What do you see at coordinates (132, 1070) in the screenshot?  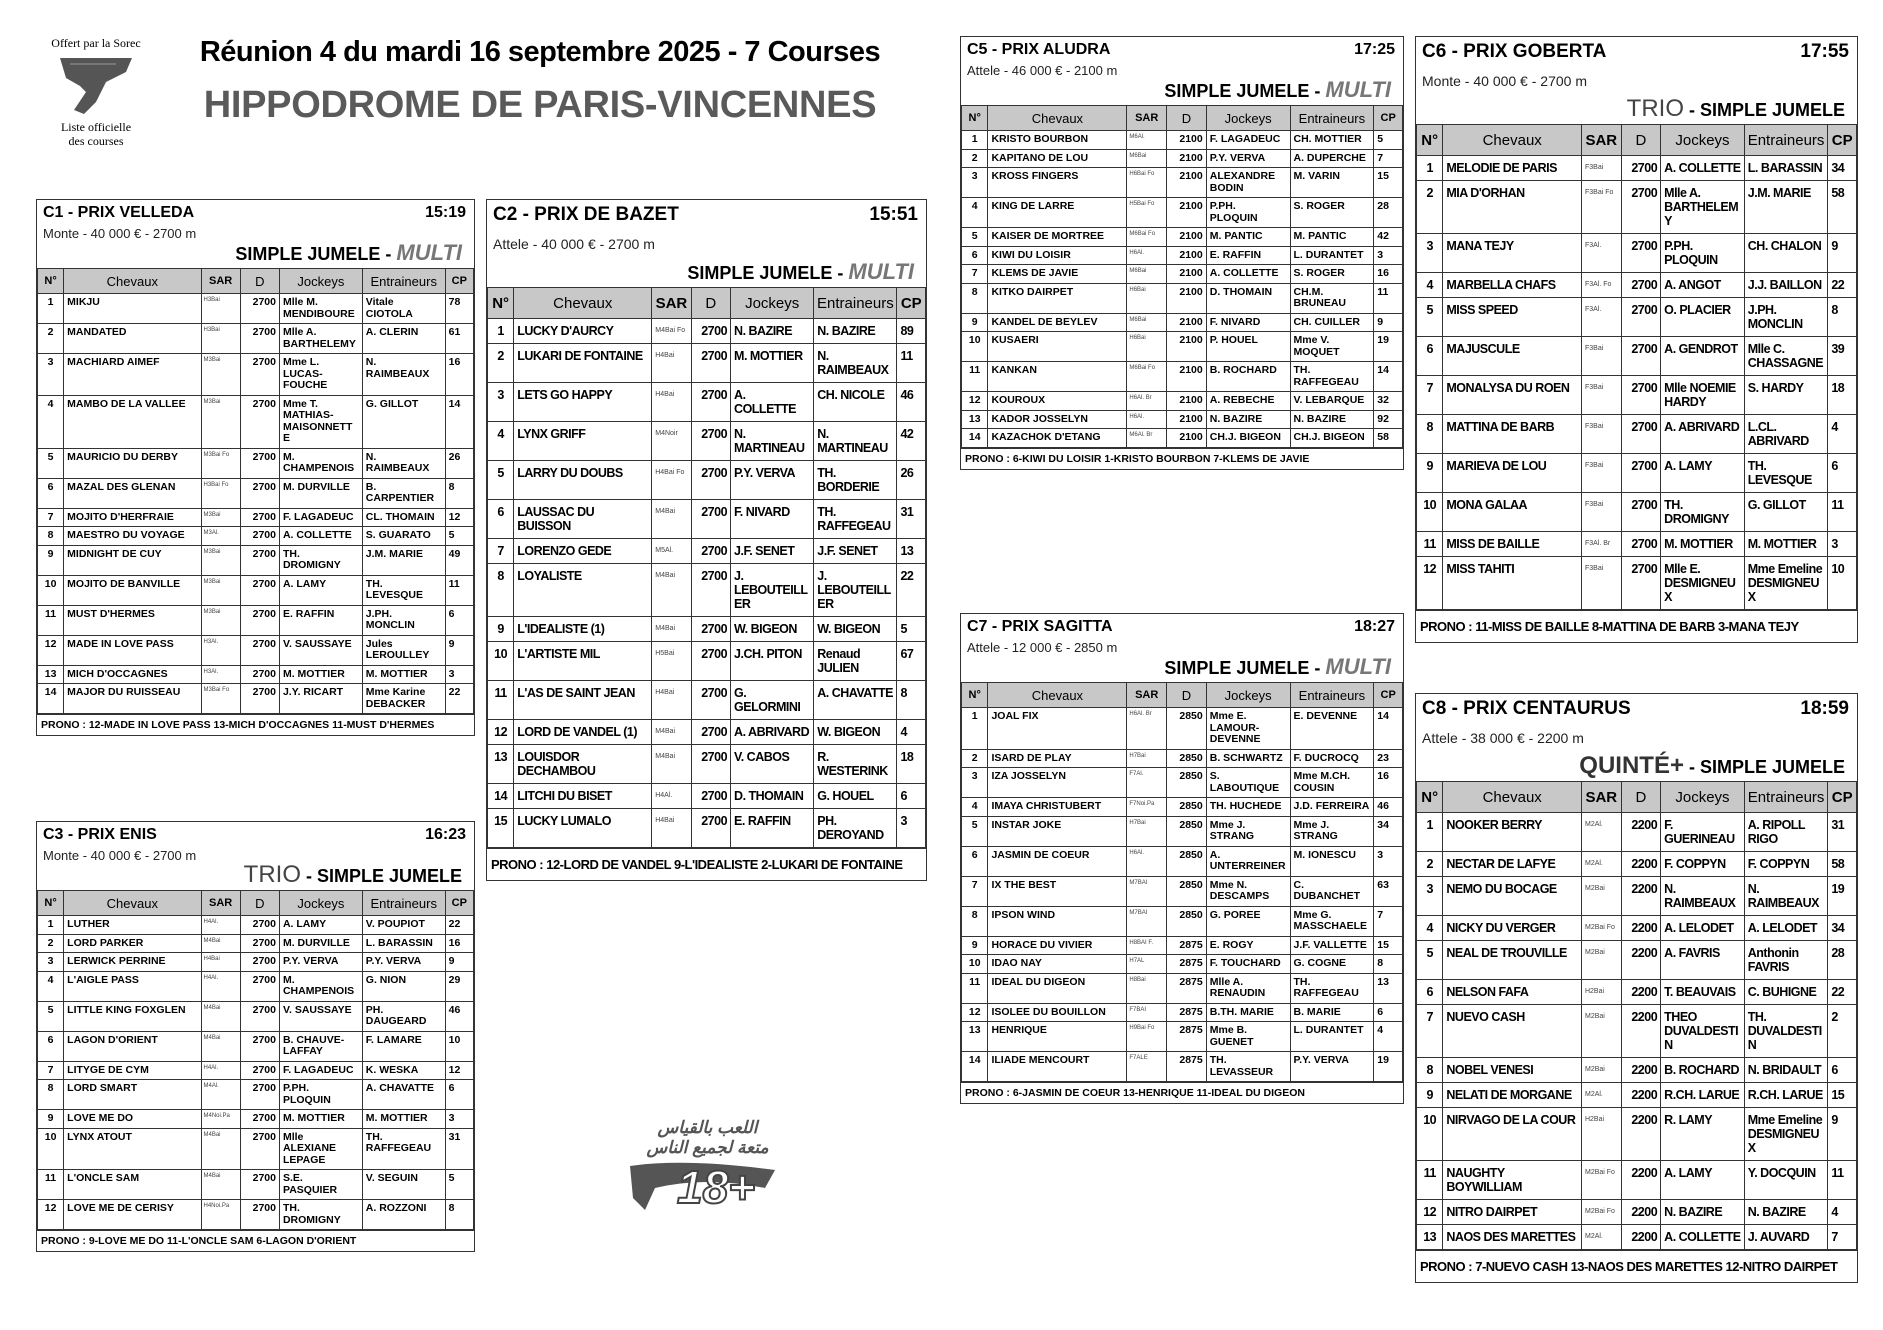 I see `cell-horse-name: LITYGE DE CYM` at bounding box center [132, 1070].